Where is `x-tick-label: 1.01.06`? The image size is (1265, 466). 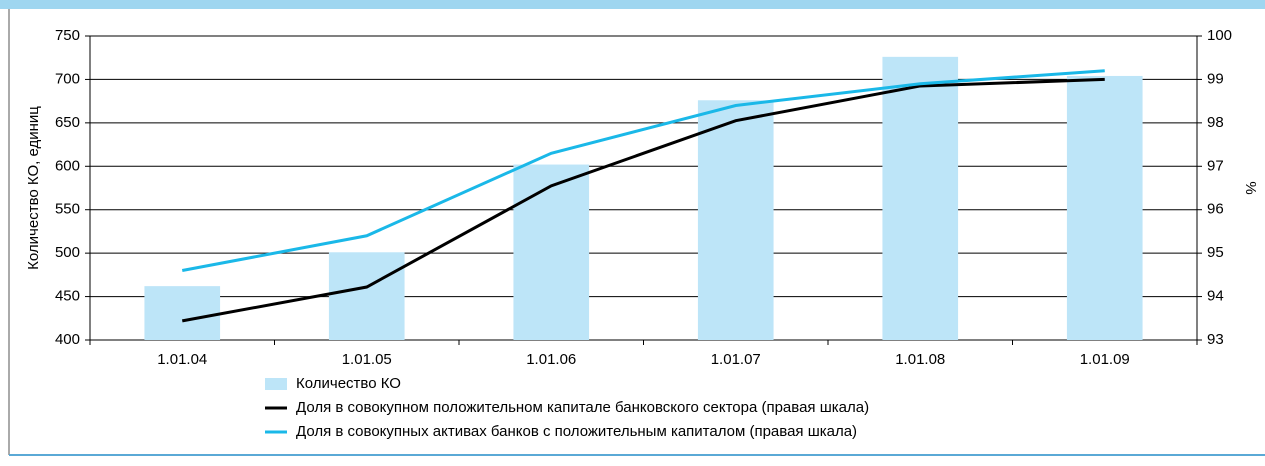
x-tick-label: 1.01.06 is located at coordinates (551, 359).